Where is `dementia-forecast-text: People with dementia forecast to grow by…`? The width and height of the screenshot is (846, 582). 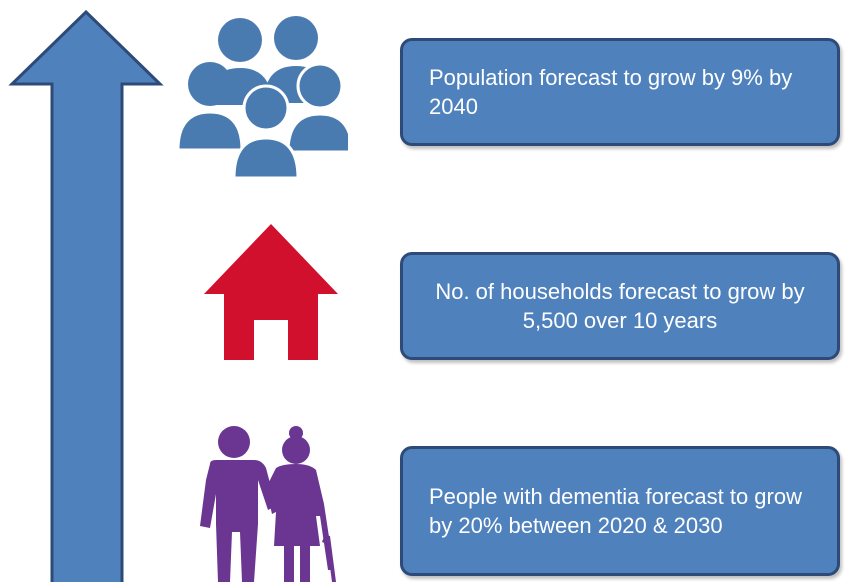 dementia-forecast-text: People with dementia forecast to grow by… is located at coordinates (615, 510).